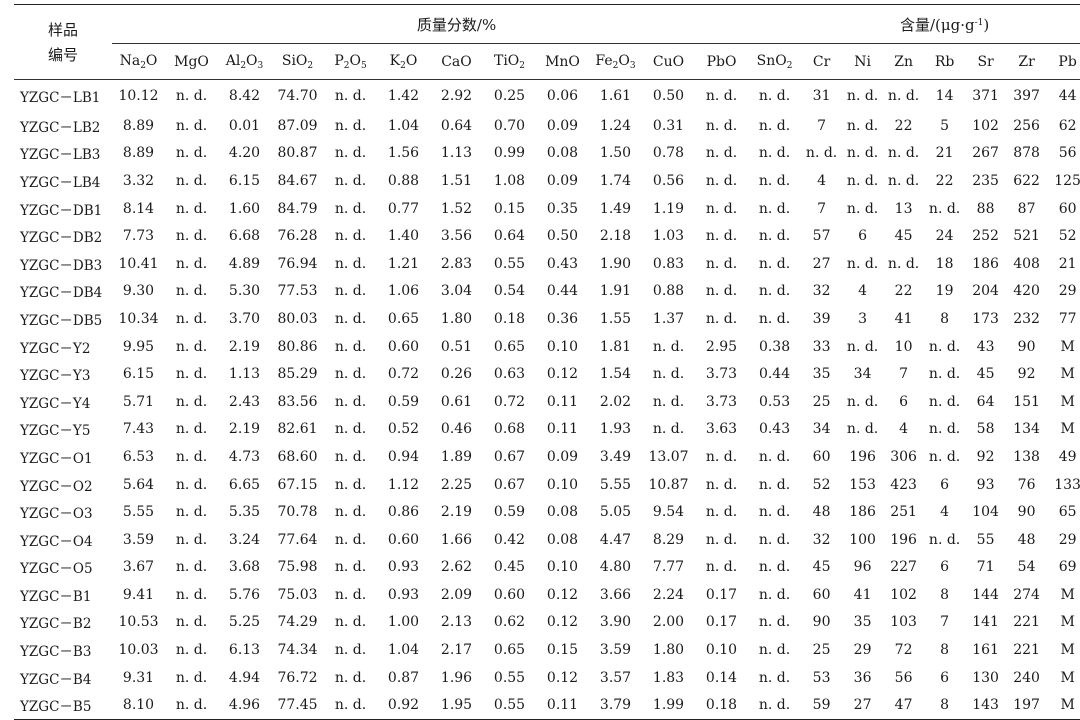  Describe the element at coordinates (297, 567) in the screenshot. I see `value-cell: 75.98` at that location.